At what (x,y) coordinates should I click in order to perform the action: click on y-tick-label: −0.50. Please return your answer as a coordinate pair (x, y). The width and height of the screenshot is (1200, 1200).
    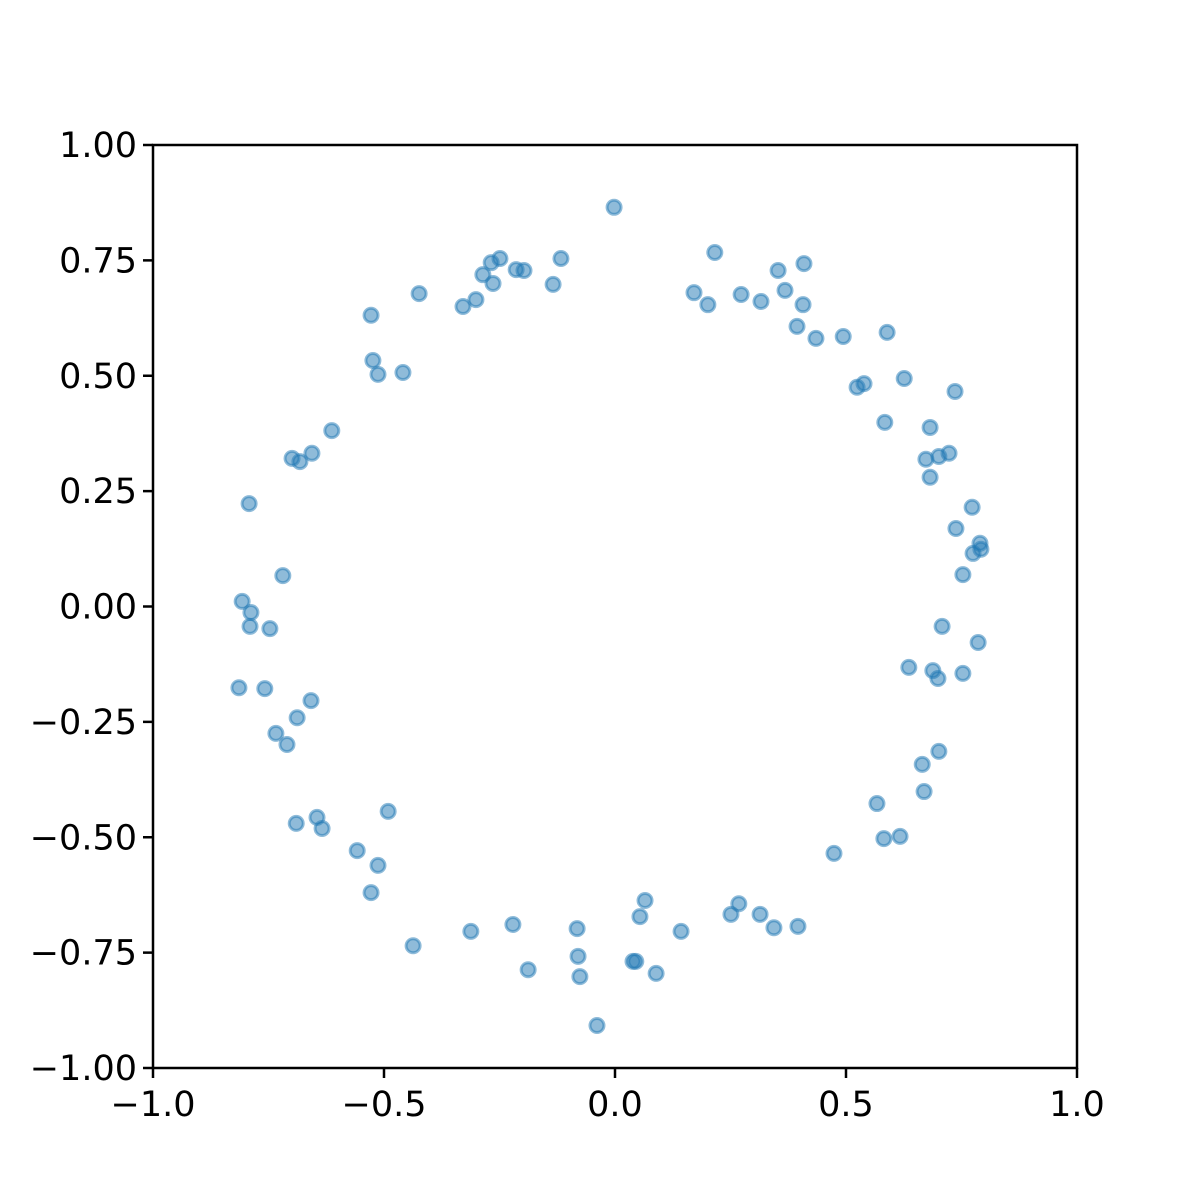
    Looking at the image, I should click on (83, 838).